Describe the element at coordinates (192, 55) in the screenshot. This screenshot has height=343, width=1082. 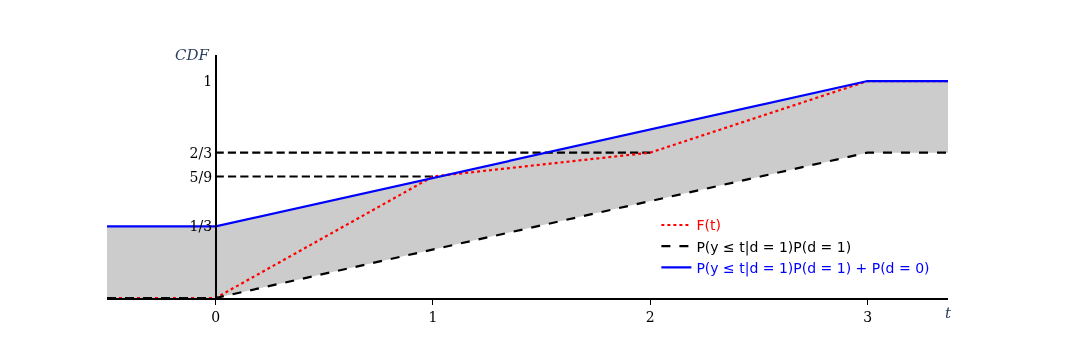
I see `y-axis-title: CDF` at that location.